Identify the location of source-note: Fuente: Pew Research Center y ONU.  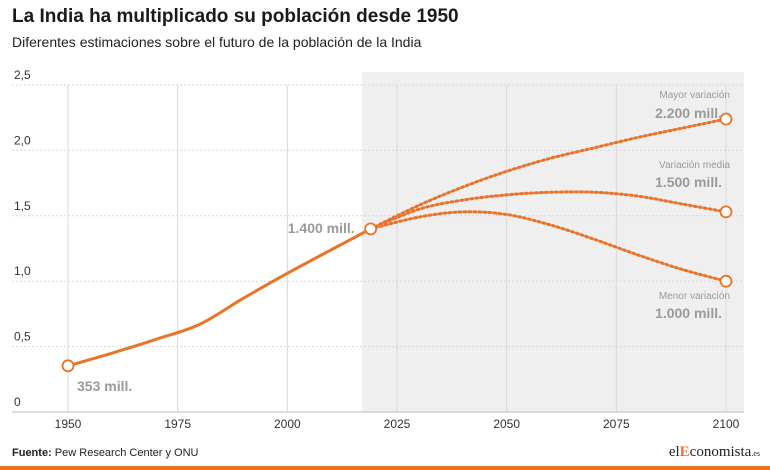
(105, 453).